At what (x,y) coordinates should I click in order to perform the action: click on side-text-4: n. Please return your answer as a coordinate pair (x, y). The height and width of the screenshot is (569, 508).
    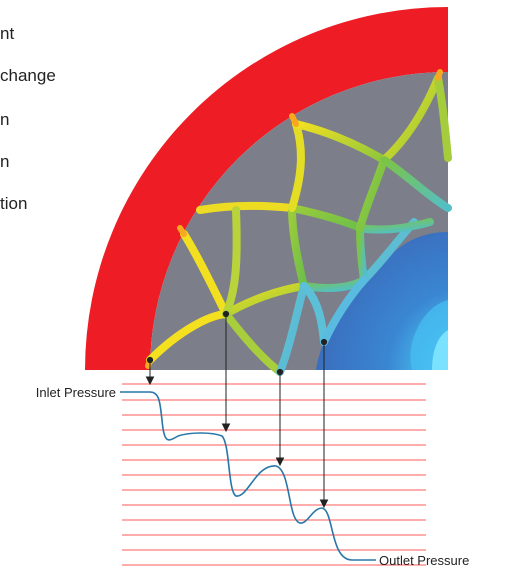
    Looking at the image, I should click on (5, 161).